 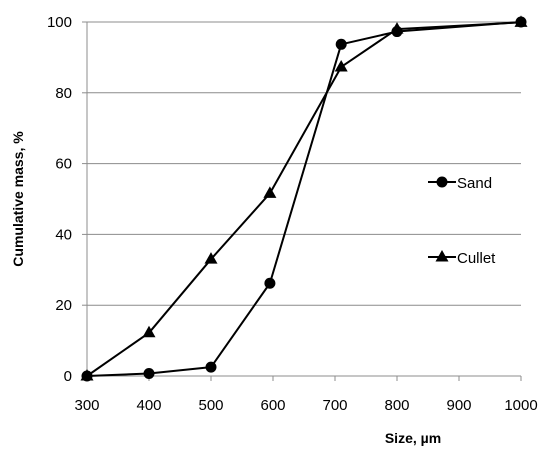 I want to click on y-tick-label-40: 40, so click(x=63, y=234).